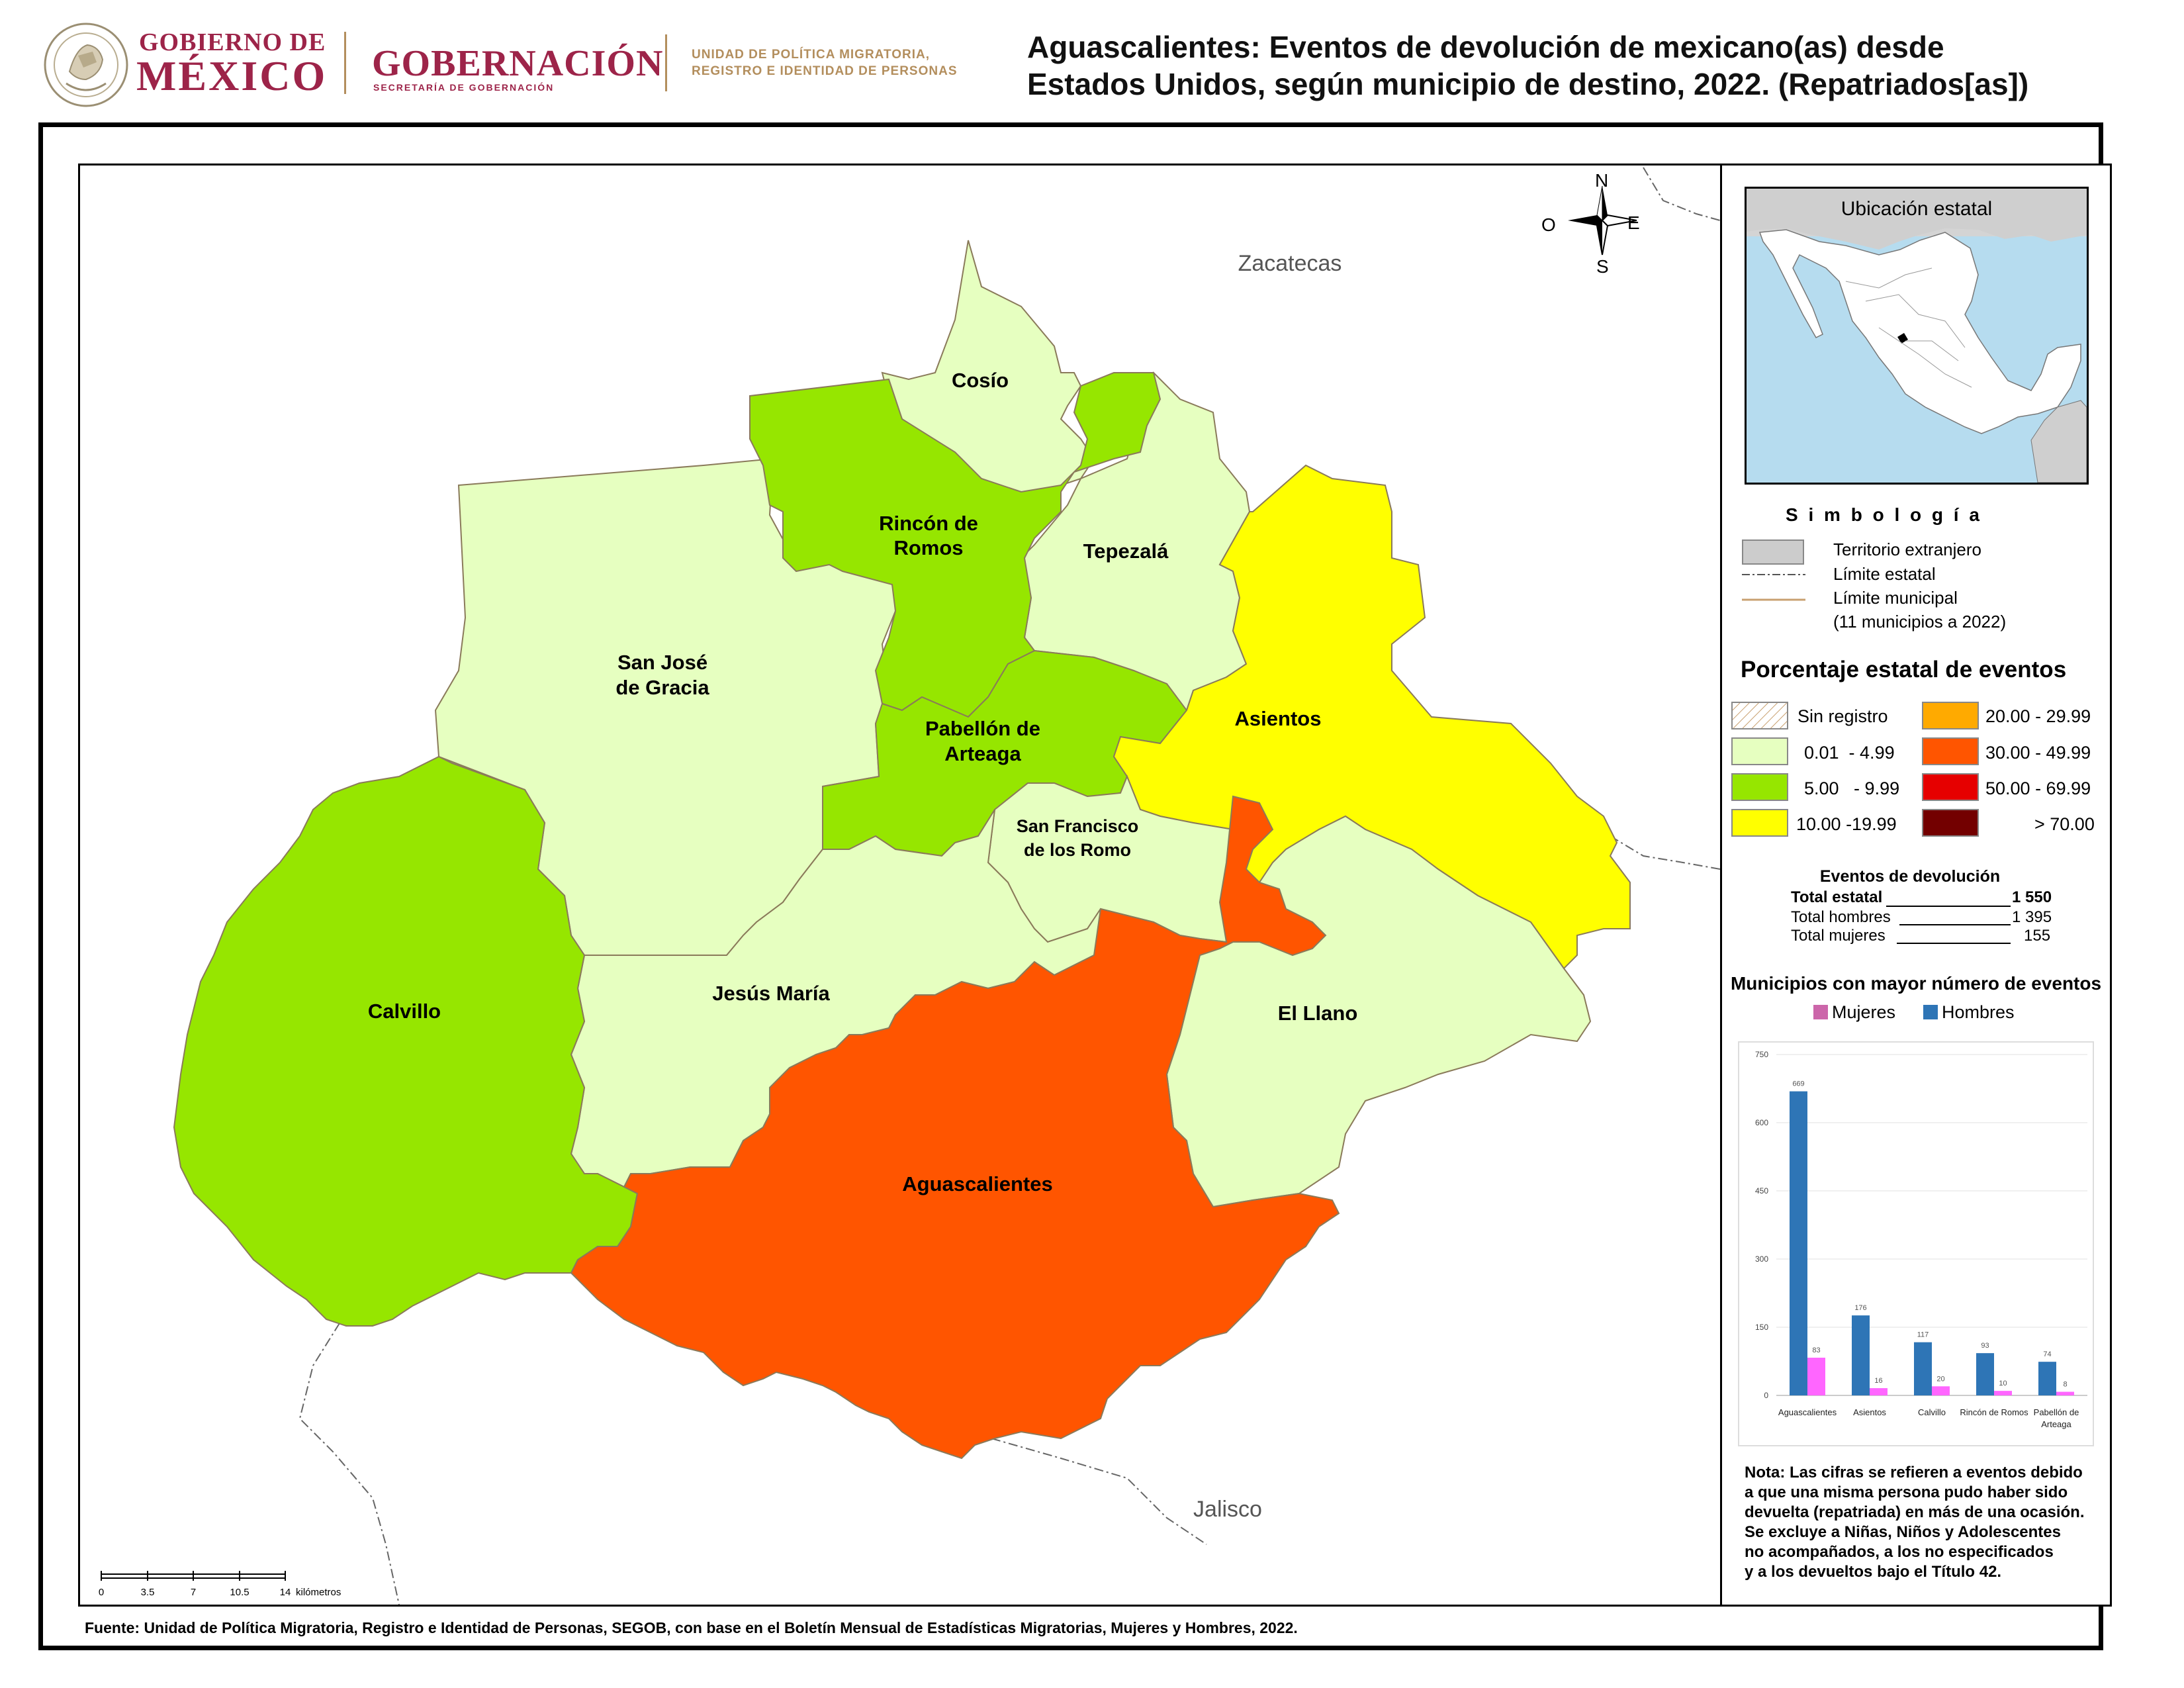  What do you see at coordinates (1227, 1509) in the screenshot?
I see `label-jalisco: Jalisco` at bounding box center [1227, 1509].